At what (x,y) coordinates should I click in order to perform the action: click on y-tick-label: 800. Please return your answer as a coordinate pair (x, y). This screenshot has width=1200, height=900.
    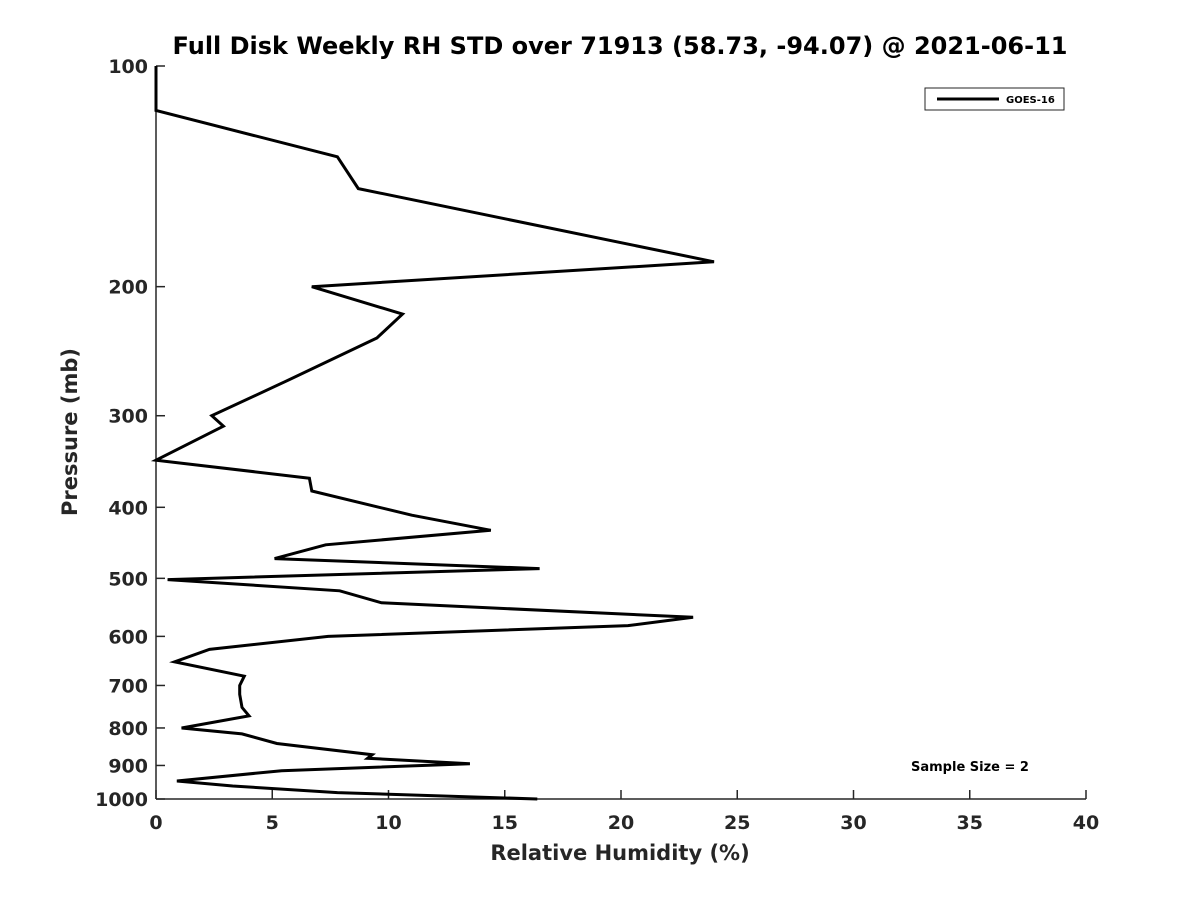
    Looking at the image, I should click on (128, 729).